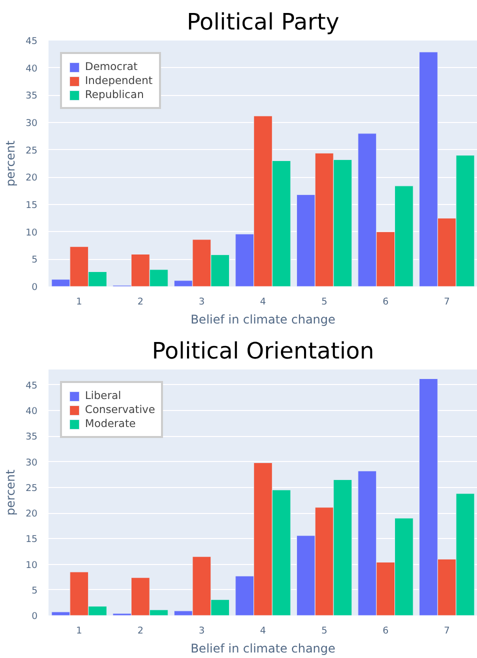 This screenshot has width=477, height=658. What do you see at coordinates (263, 23) in the screenshot?
I see `chart-title: Political Party` at bounding box center [263, 23].